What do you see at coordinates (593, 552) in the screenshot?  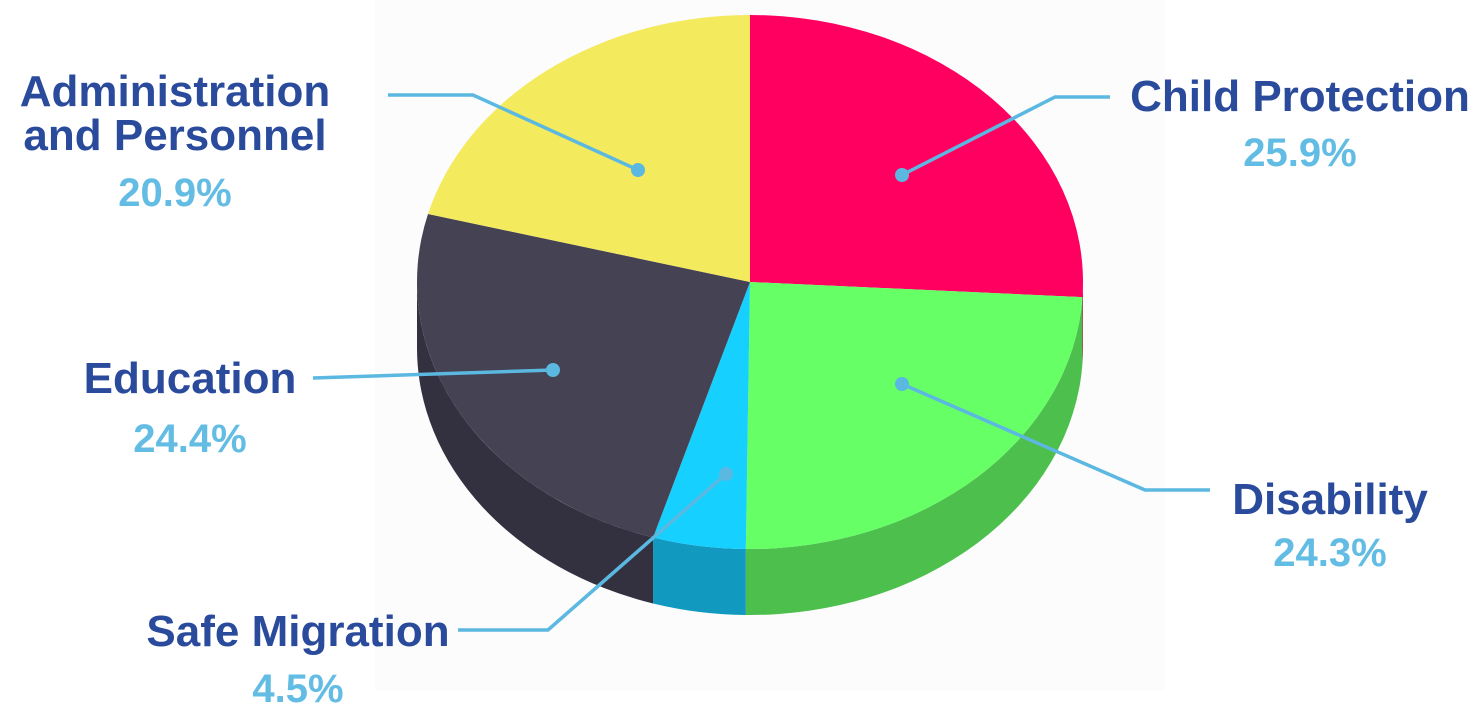 I see `leader-line-safe-migration` at bounding box center [593, 552].